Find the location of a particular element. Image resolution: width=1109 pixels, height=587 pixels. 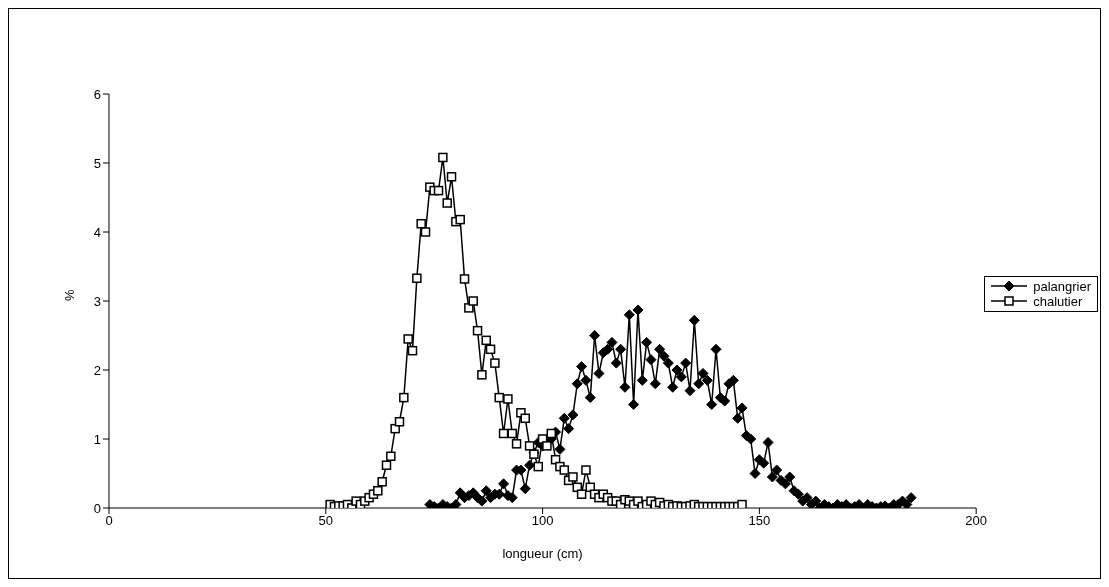

x-tick-label: 200 is located at coordinates (976, 521).